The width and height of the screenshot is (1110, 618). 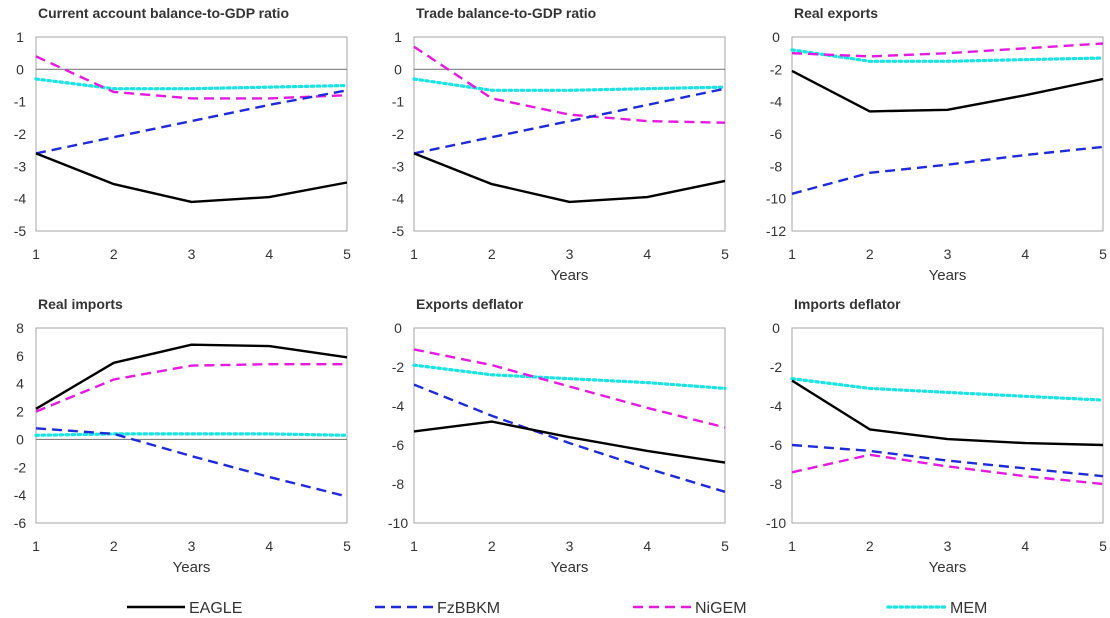 I want to click on y-tick-label: -3, so click(x=20, y=166).